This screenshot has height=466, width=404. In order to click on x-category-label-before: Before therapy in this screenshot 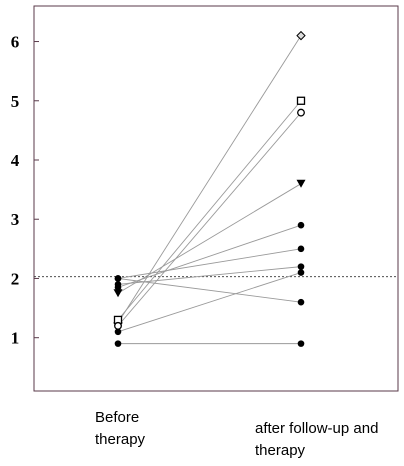, I will do `click(130, 429)`.